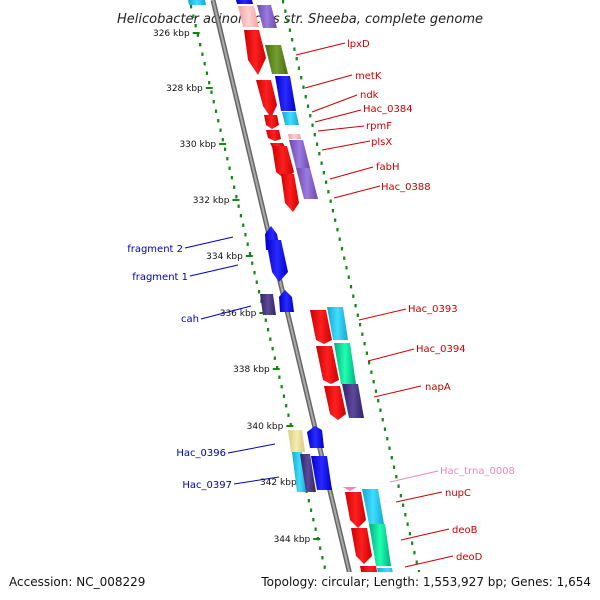 The height and width of the screenshot is (600, 600). Describe the element at coordinates (315, 437) in the screenshot. I see `gene-Hac_0396-blue` at that location.